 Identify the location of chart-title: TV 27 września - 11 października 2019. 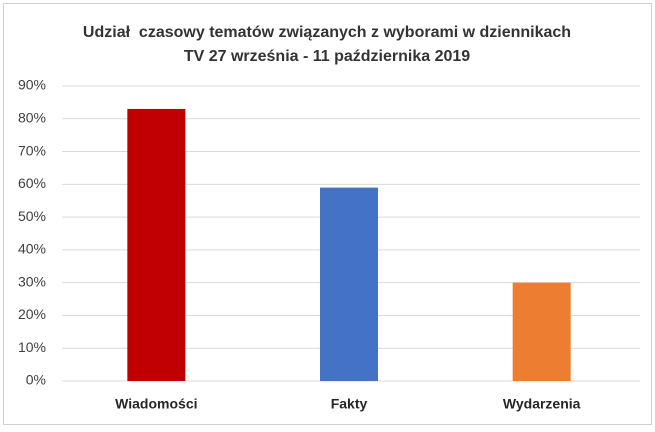
(327, 56).